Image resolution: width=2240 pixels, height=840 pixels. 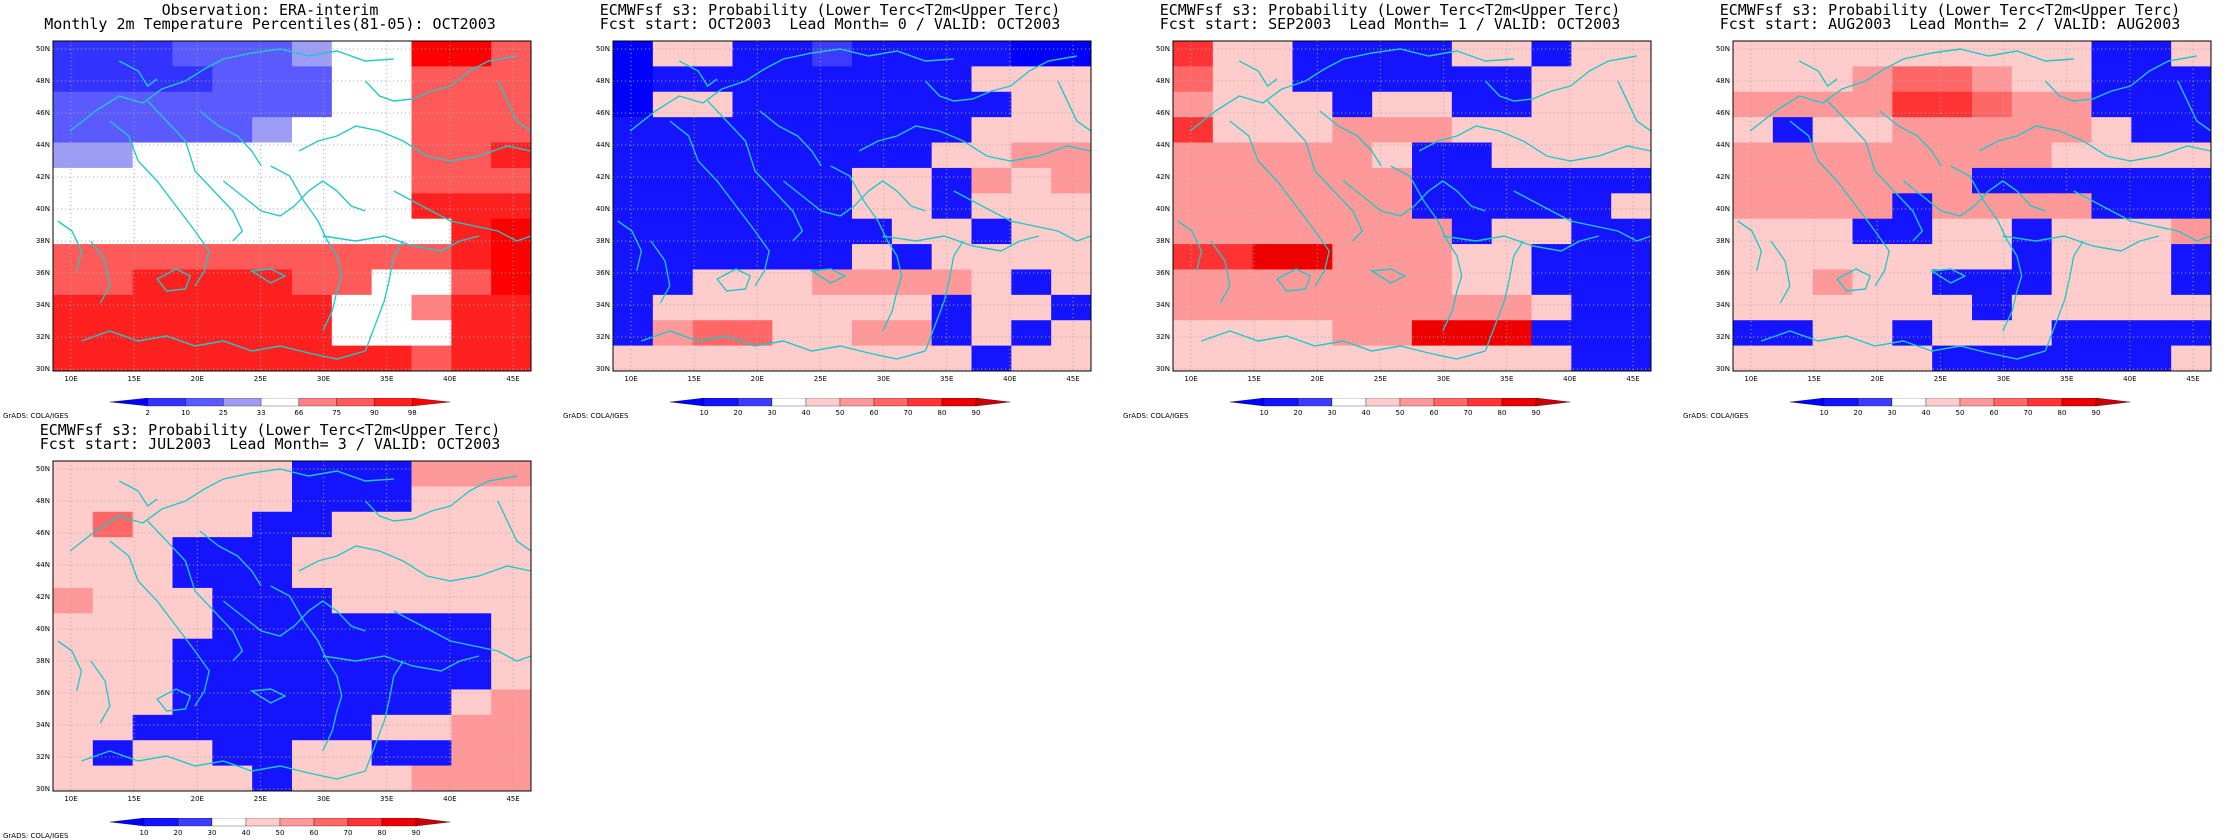 What do you see at coordinates (772, 413) in the screenshot?
I see `colorbar-label: 30` at bounding box center [772, 413].